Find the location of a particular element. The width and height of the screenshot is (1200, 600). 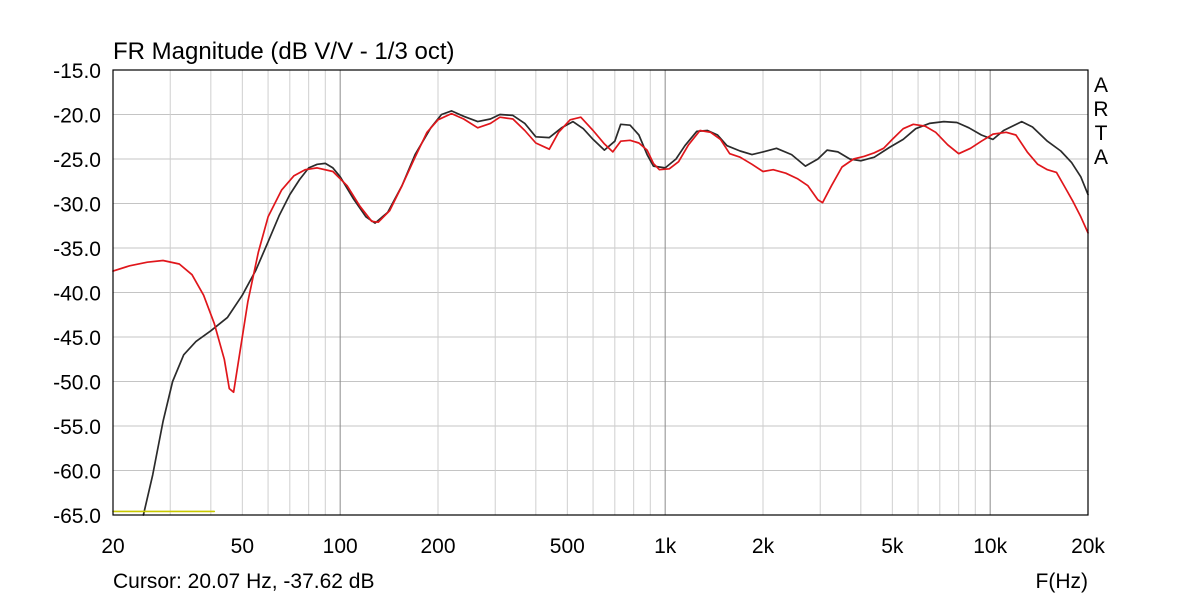

x-tick-label: 50 is located at coordinates (242, 546).